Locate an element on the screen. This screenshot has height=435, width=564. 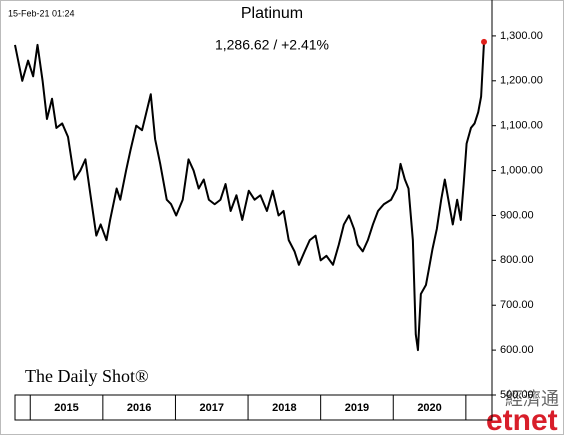
x-tick-label: 2015 is located at coordinates (66, 408).